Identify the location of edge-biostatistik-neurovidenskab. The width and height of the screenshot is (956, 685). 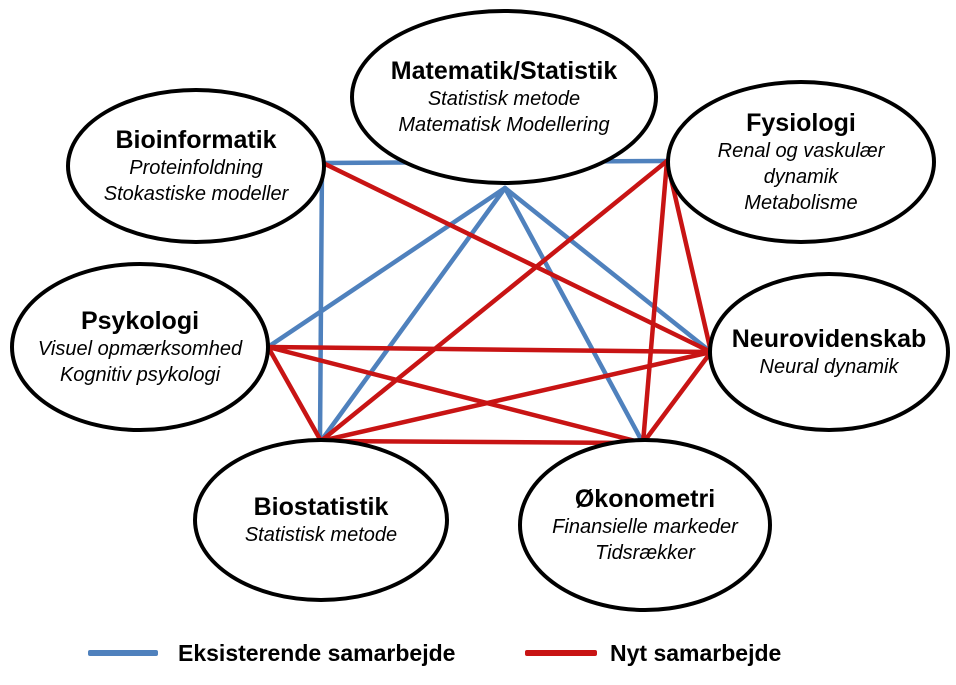
(516, 396).